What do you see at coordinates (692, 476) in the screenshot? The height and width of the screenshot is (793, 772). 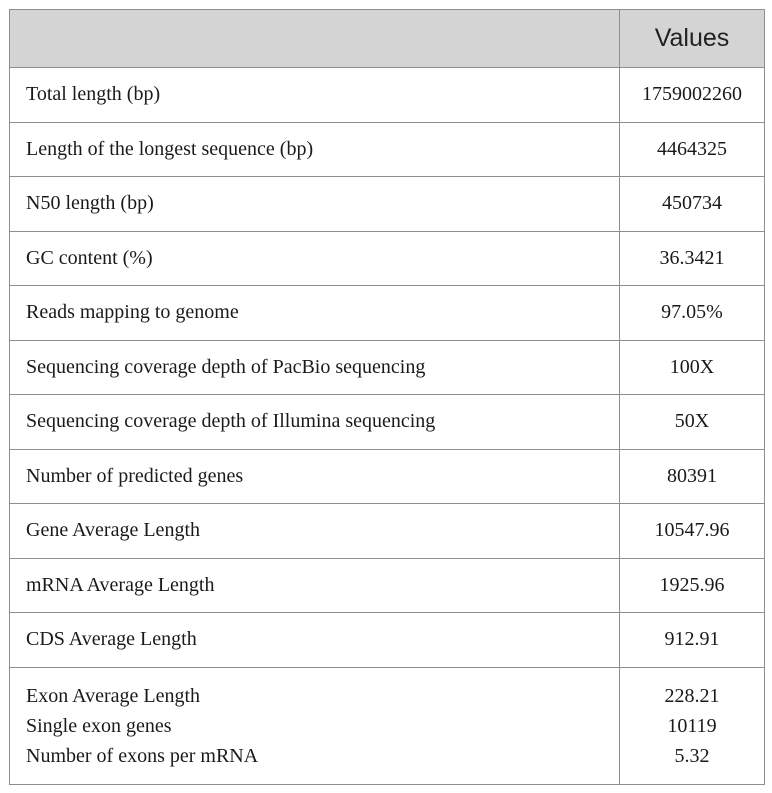 I see `row-value: 80391` at bounding box center [692, 476].